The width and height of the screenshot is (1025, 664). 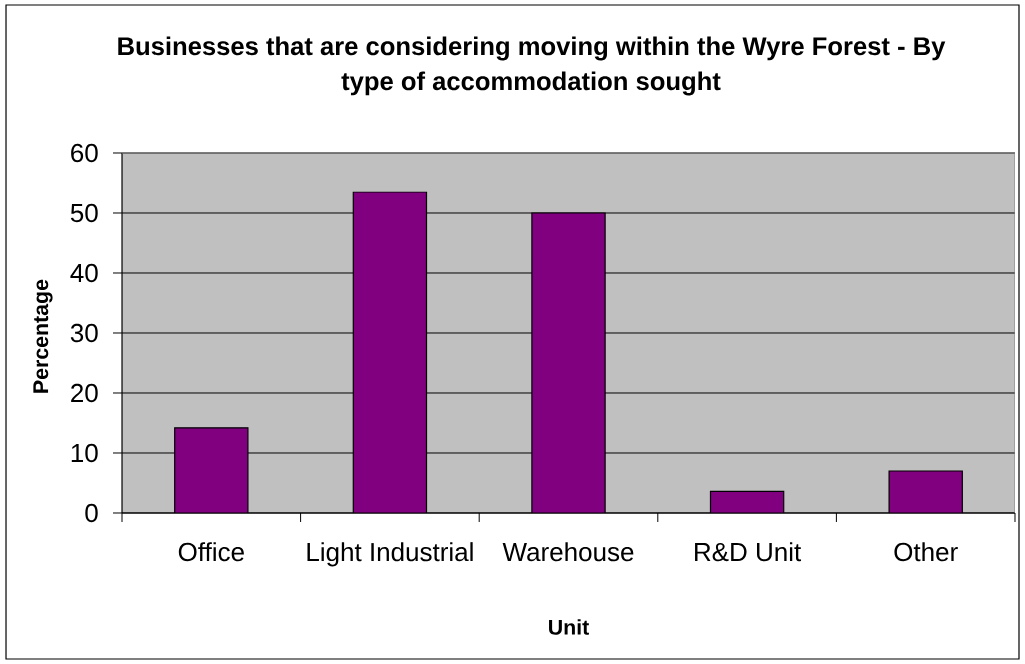 What do you see at coordinates (84, 153) in the screenshot?
I see `y-tick-label: 60` at bounding box center [84, 153].